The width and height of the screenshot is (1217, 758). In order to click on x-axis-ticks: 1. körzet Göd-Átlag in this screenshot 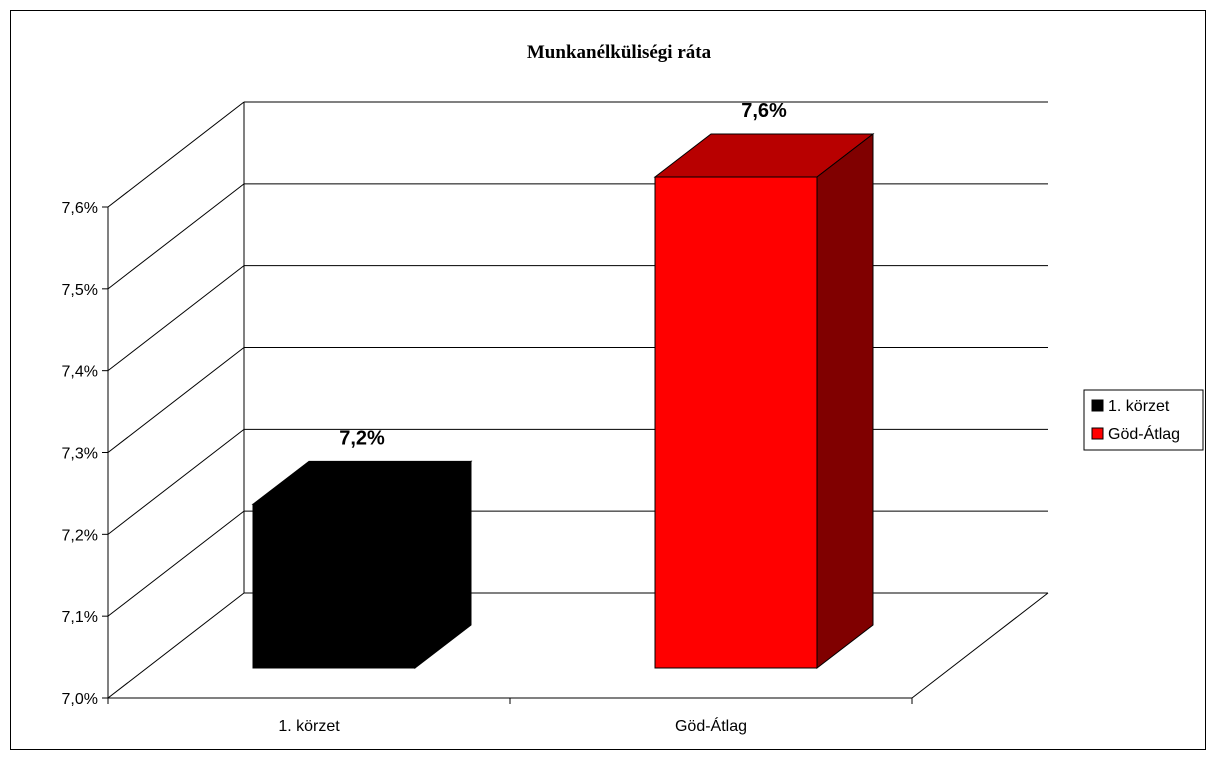, I will do `click(510, 716)`.